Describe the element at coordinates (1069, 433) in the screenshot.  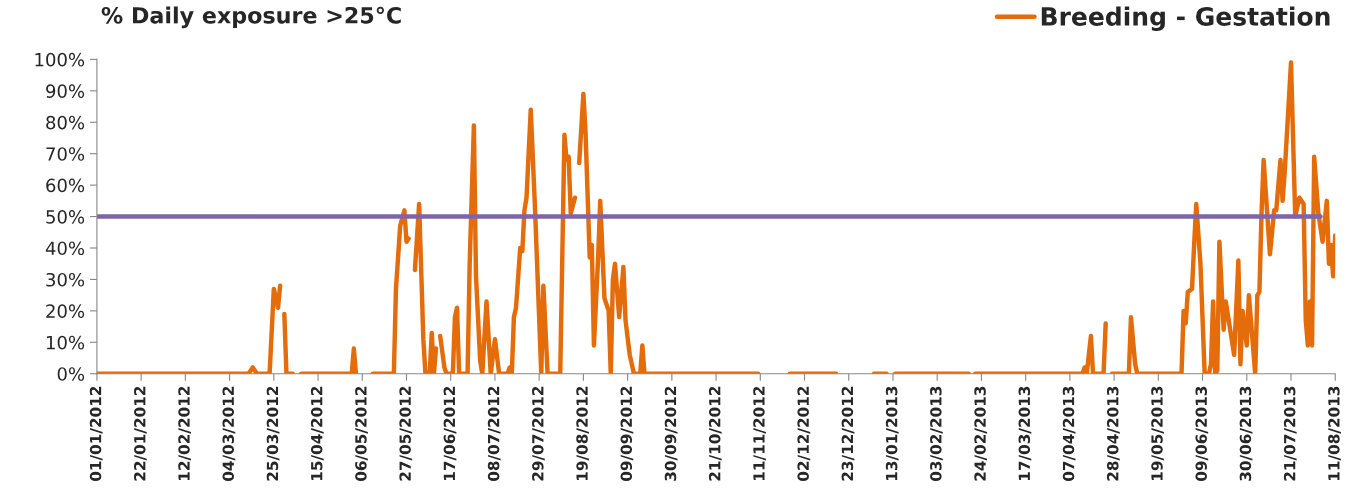
I see `x-tick-label: 07/04/2013` at that location.